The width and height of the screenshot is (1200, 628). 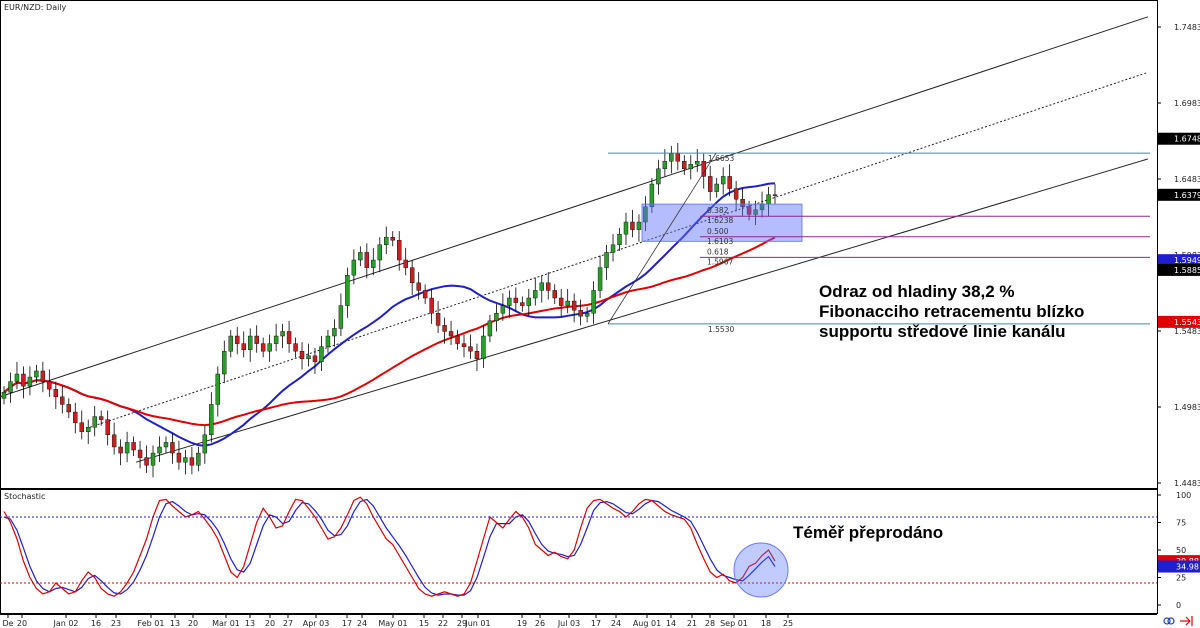 What do you see at coordinates (1186, 621) in the screenshot?
I see `crosshair-icon` at bounding box center [1186, 621].